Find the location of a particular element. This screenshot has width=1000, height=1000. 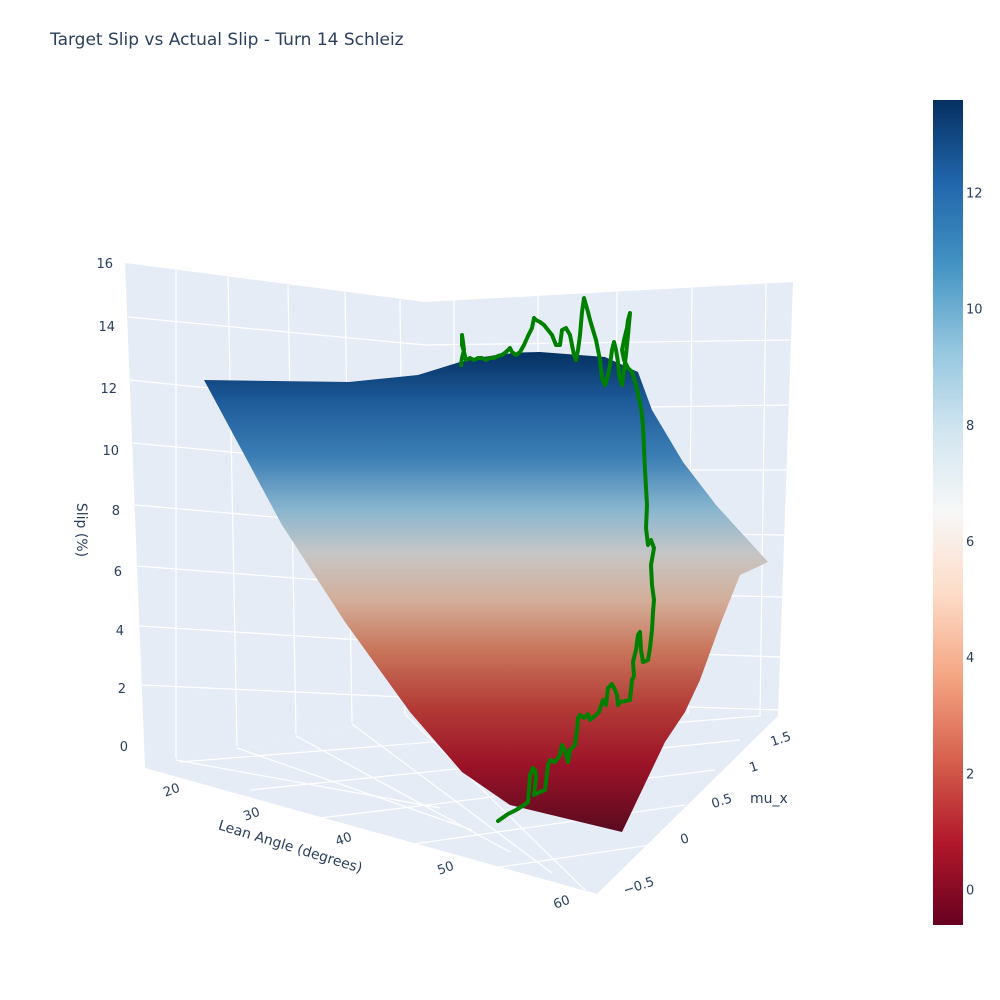

x-tick-50: 50 is located at coordinates (445, 869).